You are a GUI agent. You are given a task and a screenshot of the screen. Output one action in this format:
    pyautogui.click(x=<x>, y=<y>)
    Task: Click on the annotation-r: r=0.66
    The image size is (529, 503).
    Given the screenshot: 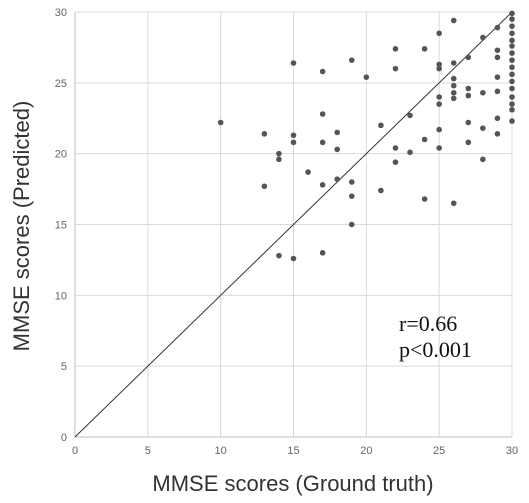 What is the action you would take?
    pyautogui.click(x=428, y=323)
    